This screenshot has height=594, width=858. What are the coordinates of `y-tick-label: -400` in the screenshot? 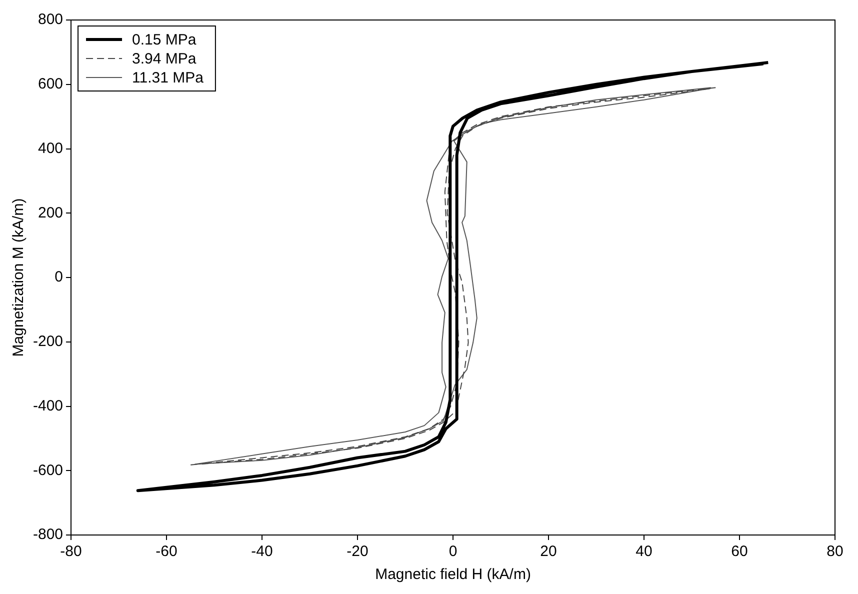 It's located at (48, 405).